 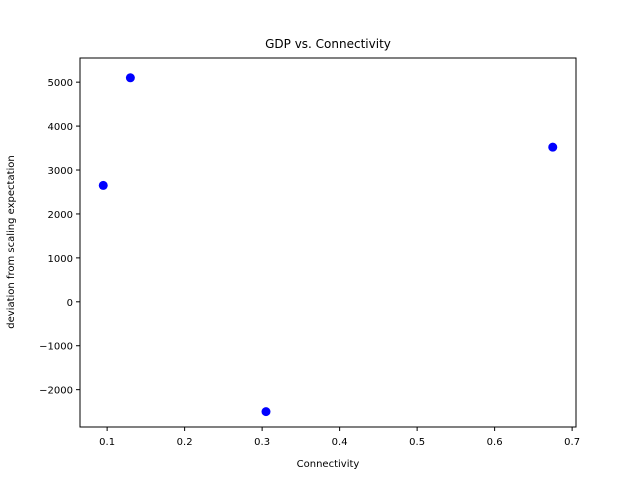 I want to click on y-tick-label: 0, so click(x=70, y=303).